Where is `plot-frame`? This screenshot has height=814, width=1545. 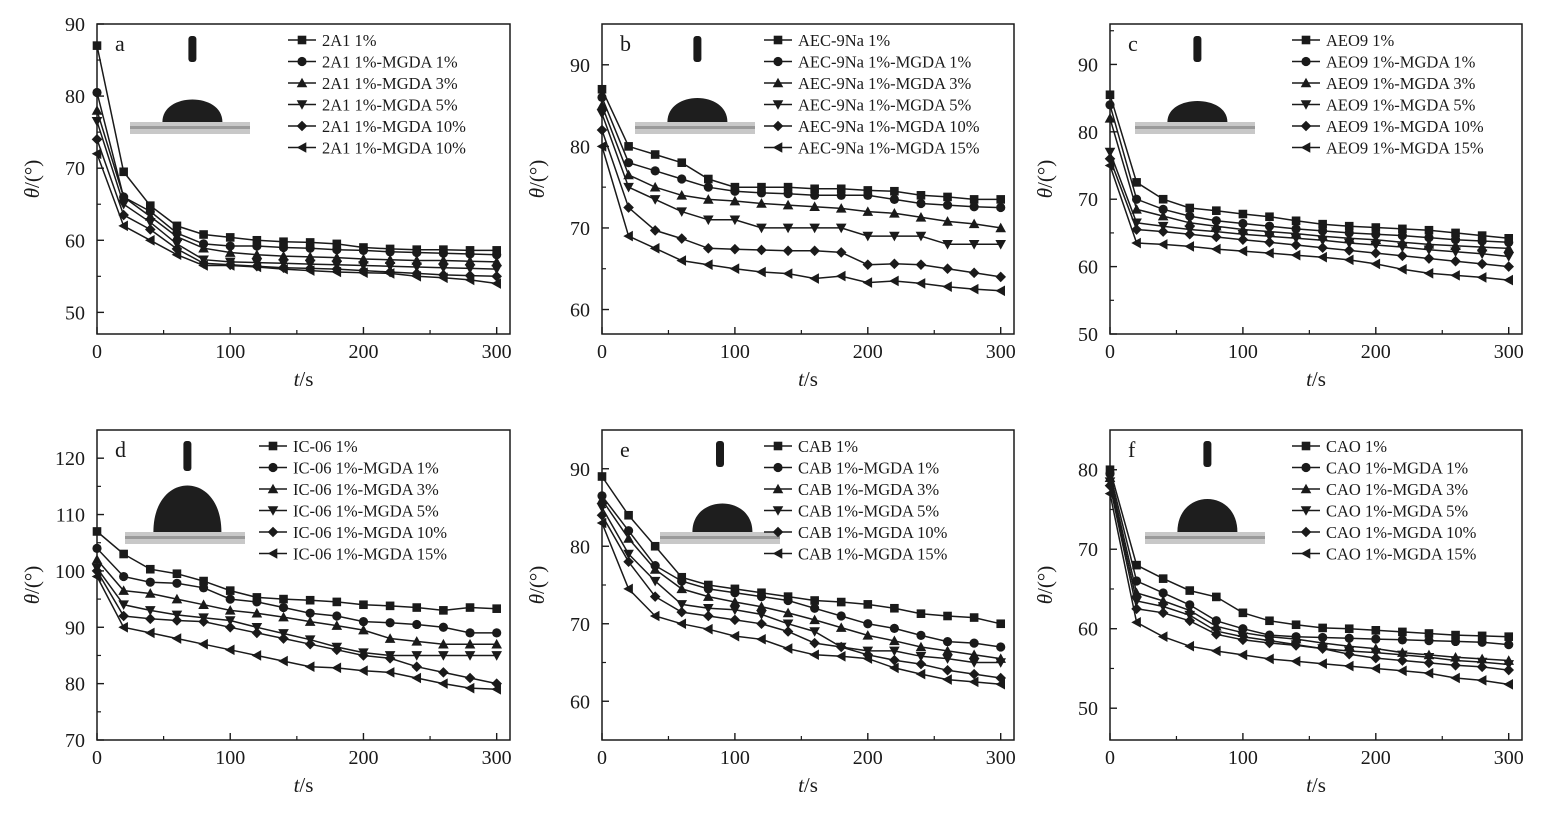
plot-frame is located at coordinates (1316, 585).